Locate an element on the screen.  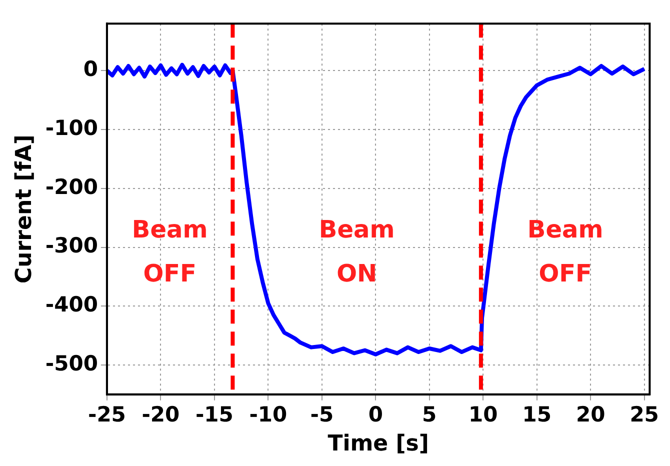
x-tick-label: -5 is located at coordinates (322, 414).